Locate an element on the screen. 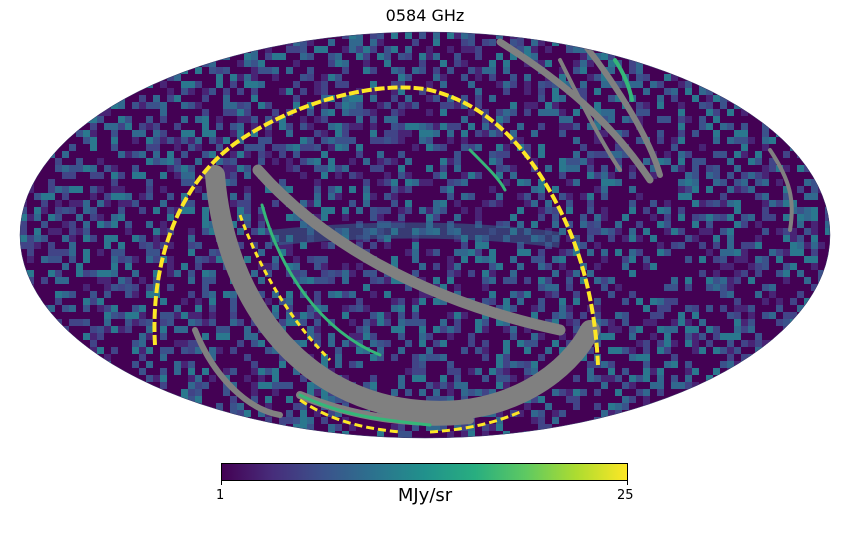 The width and height of the screenshot is (850, 540). saturated-arc-bottom is located at coordinates (350, 416).